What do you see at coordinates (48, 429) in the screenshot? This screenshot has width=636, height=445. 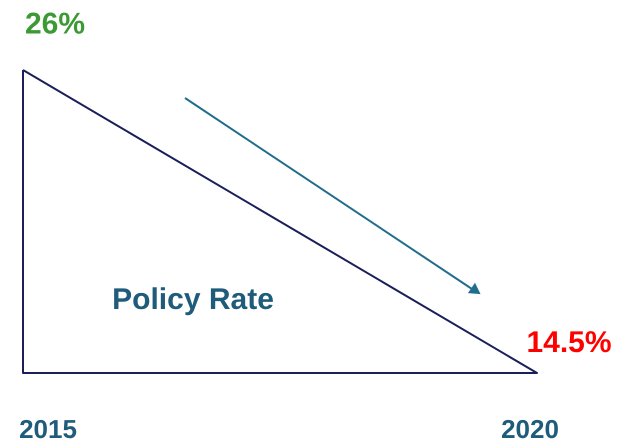 I see `category-label: 2015` at bounding box center [48, 429].